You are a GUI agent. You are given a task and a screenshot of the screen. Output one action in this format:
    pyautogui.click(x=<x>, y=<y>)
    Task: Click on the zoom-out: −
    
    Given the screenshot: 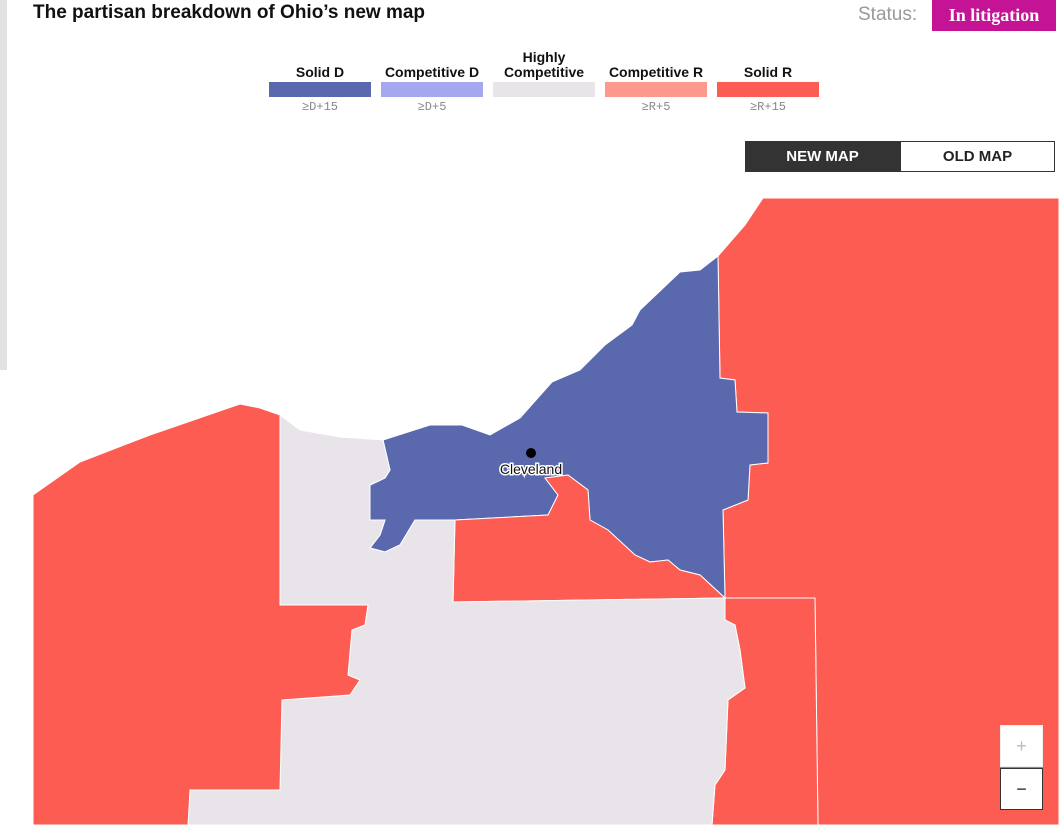 What is the action you would take?
    pyautogui.click(x=1021, y=789)
    